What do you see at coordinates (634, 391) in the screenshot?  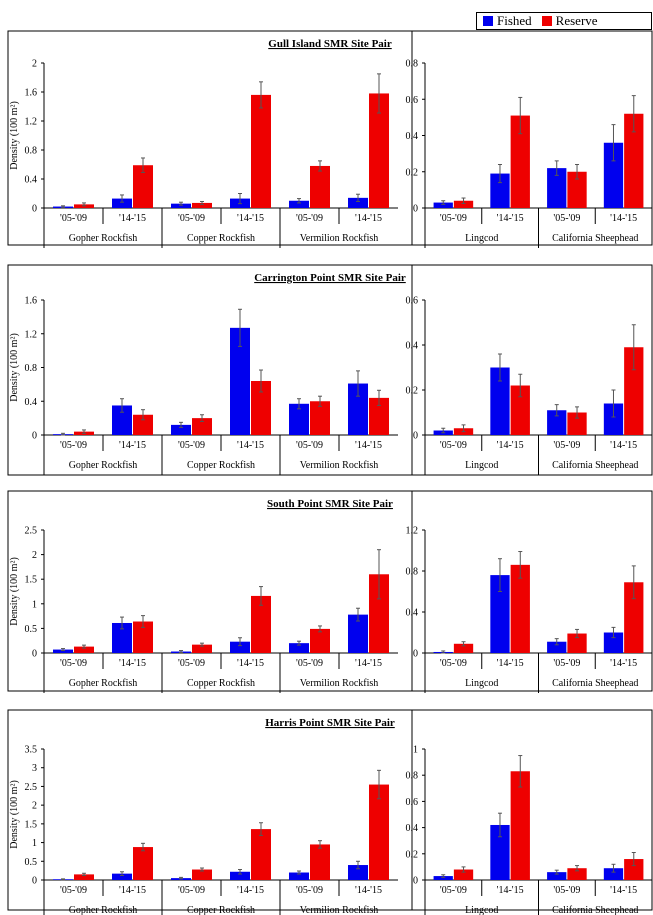 I see `chart2-right-bar-reserve` at bounding box center [634, 391].